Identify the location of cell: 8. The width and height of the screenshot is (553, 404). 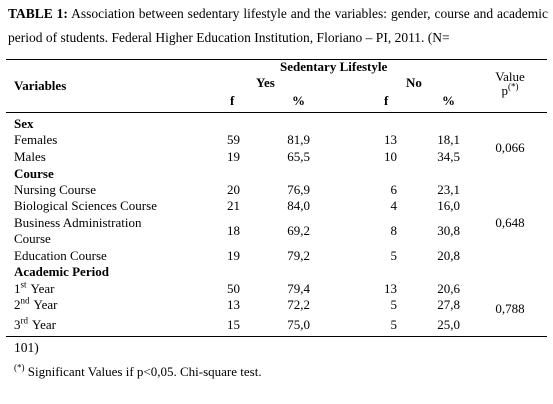
(394, 230).